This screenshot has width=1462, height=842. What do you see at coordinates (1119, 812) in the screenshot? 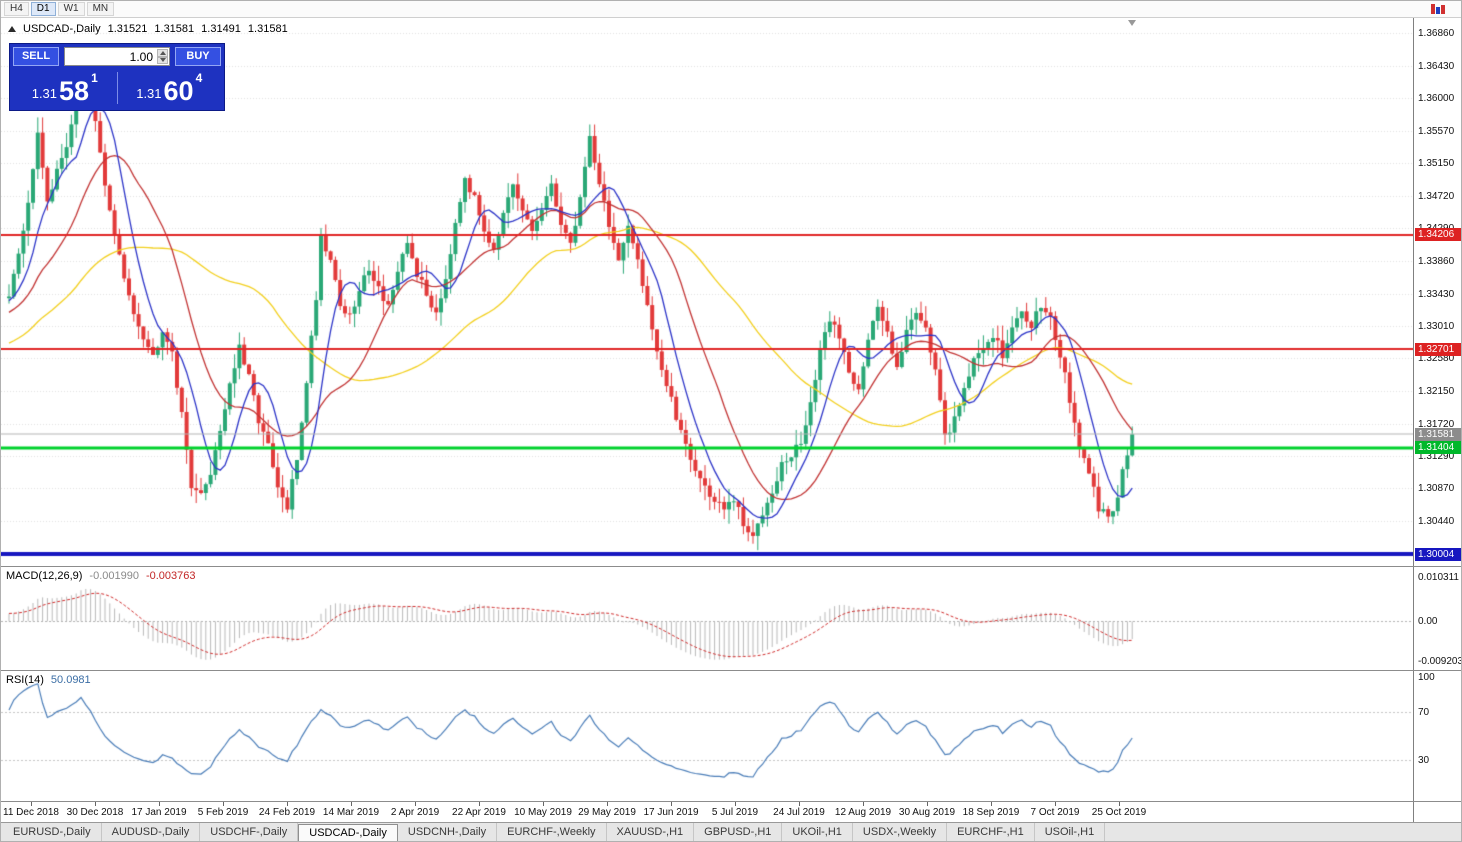
I see `time-axis-label: 25 Oct 2019` at bounding box center [1119, 812].